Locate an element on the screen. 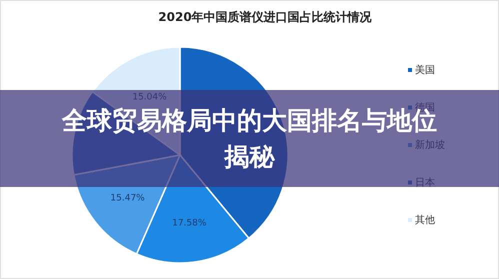 The width and height of the screenshot is (499, 279). legend-label: 其他 is located at coordinates (425, 220).